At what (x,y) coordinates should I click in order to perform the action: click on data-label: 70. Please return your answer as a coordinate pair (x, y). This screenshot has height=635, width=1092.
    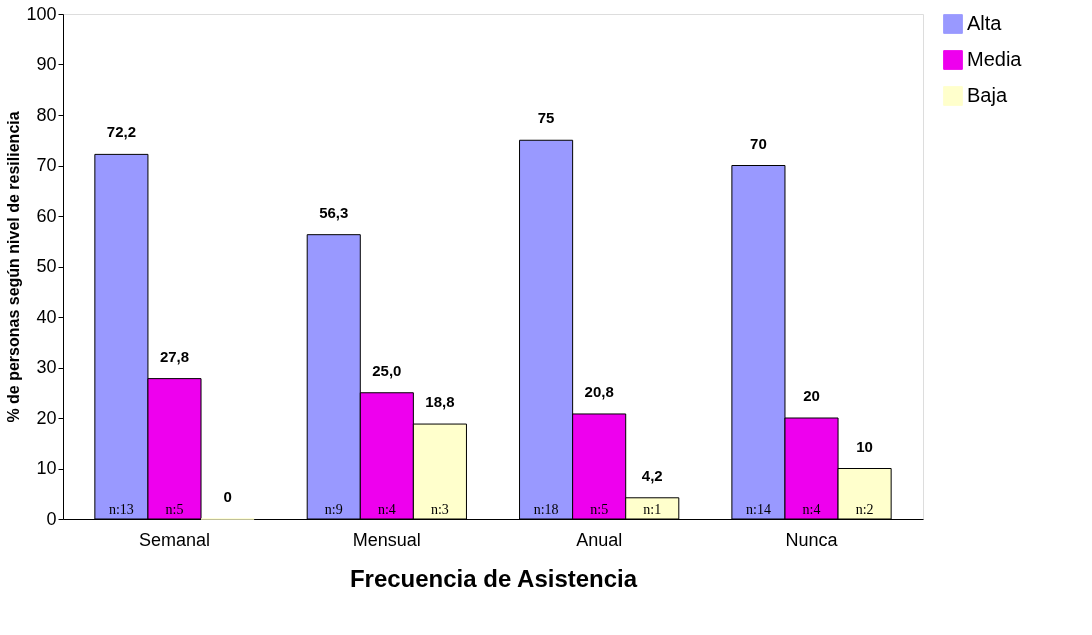
    Looking at the image, I should click on (758, 143).